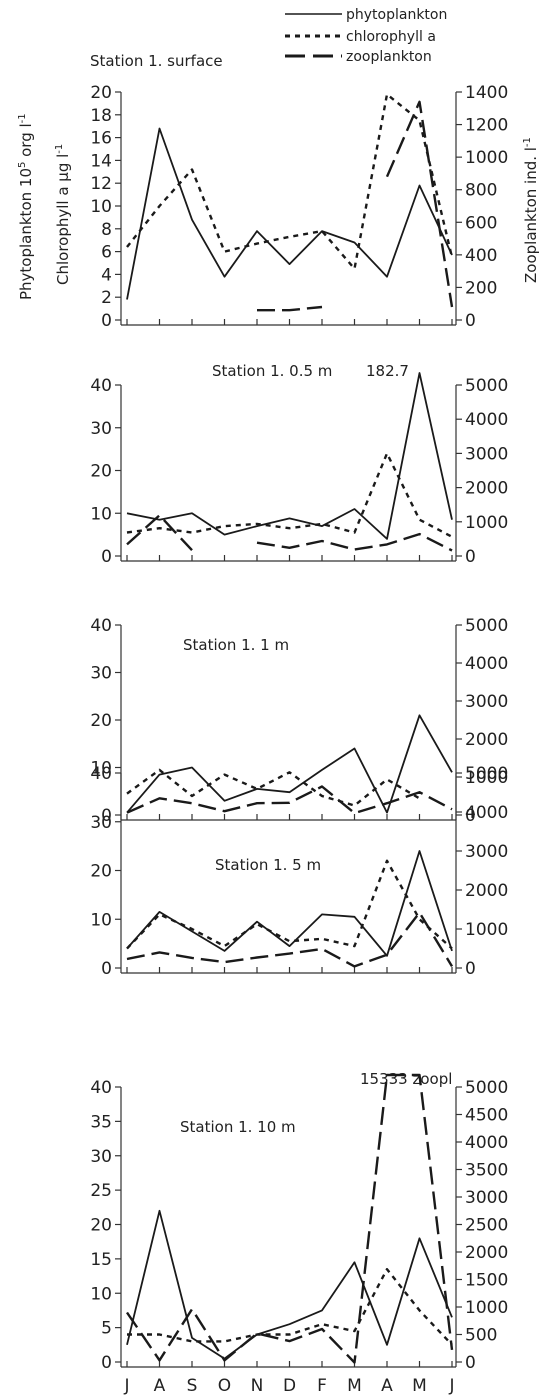 The width and height of the screenshot is (548, 1396). I want to click on month-label: O, so click(224, 1386).